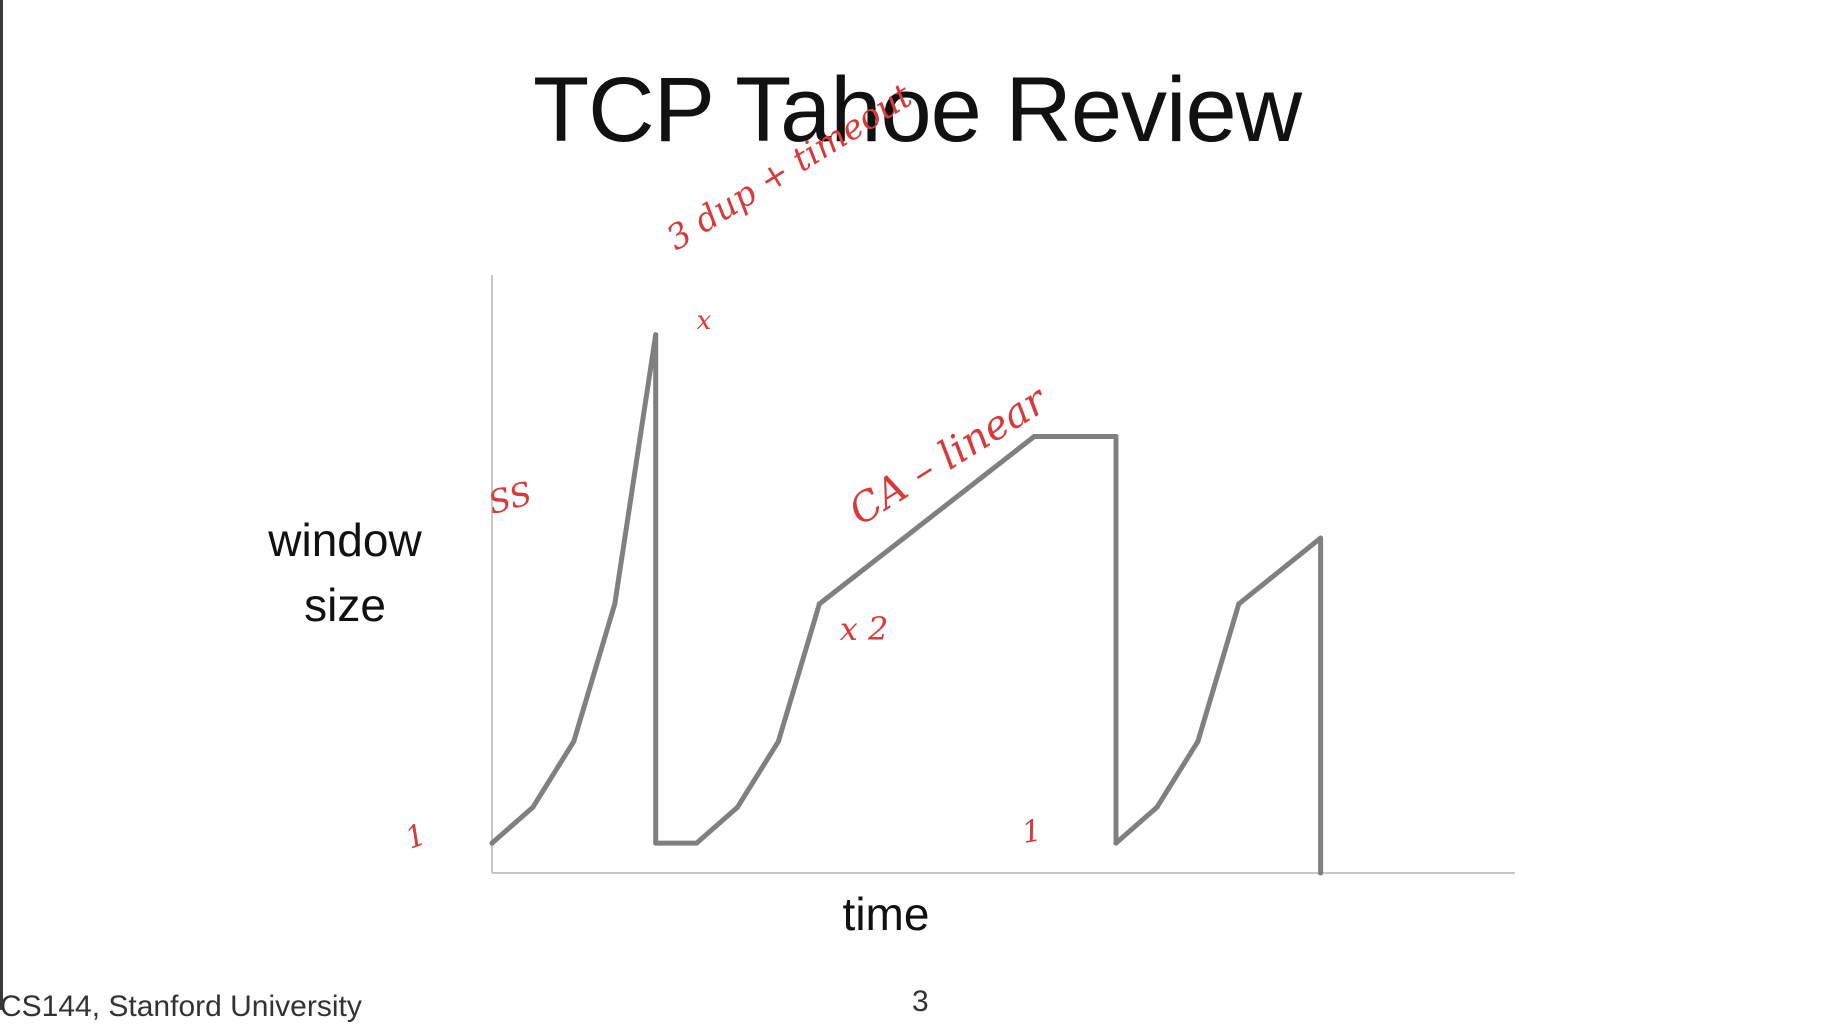 This screenshot has height=1024, width=1834. I want to click on handwritten-annotation: 3 dup + timeout, so click(790, 167).